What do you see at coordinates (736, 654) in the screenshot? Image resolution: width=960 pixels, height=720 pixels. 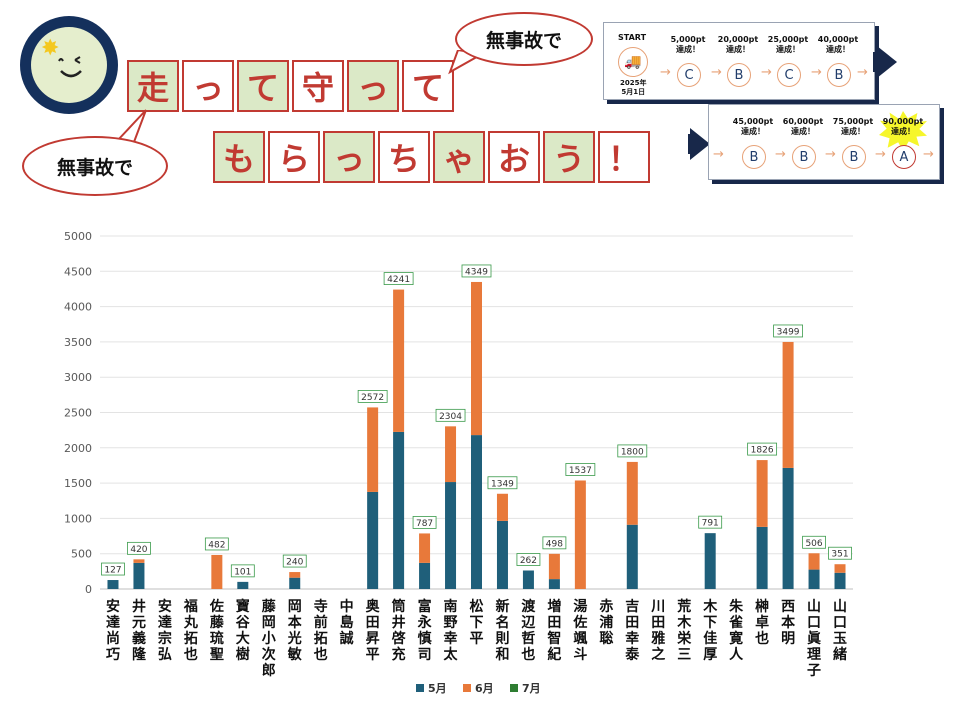 I see `x-category-label: 人` at bounding box center [736, 654].